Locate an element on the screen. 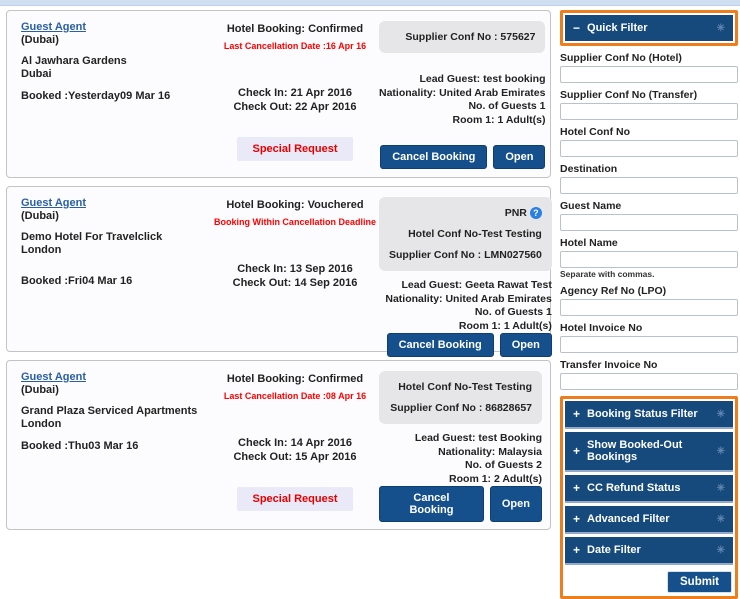 The width and height of the screenshot is (740, 599). room-occupancy: Room 1: 1 Adult(s) is located at coordinates (505, 325).